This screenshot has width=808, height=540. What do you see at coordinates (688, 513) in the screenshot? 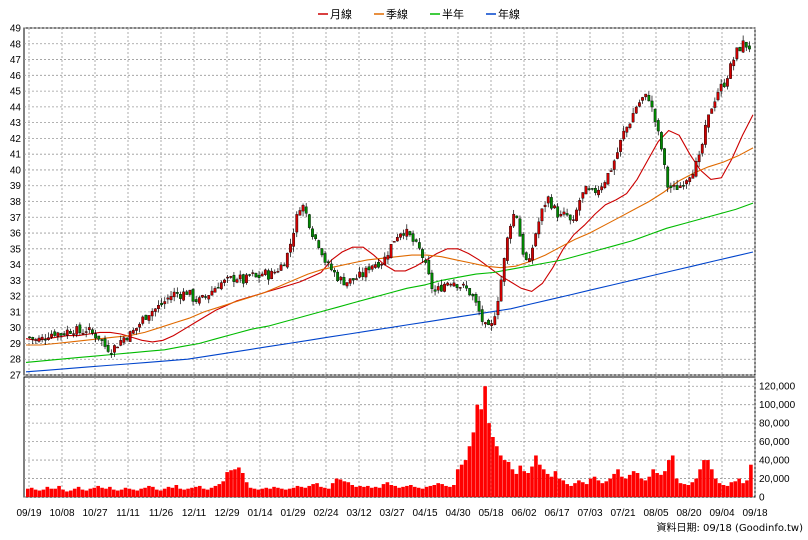
I see `x-tick-label: 08/20` at bounding box center [688, 513].